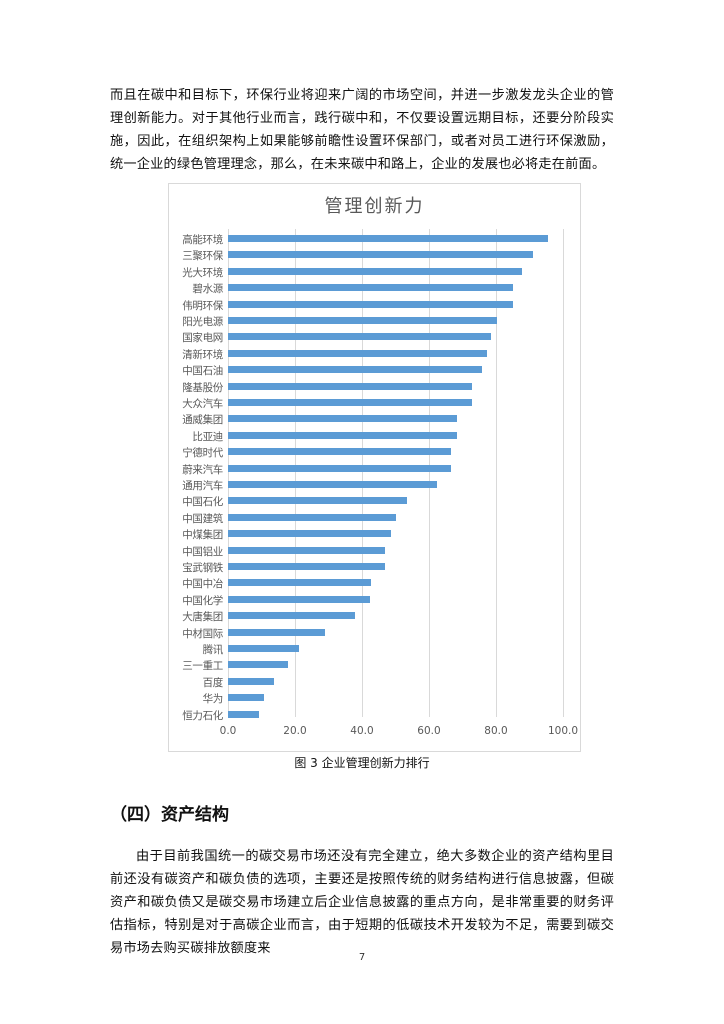  Describe the element at coordinates (202, 453) in the screenshot. I see `category-label: 宁德时代` at that location.